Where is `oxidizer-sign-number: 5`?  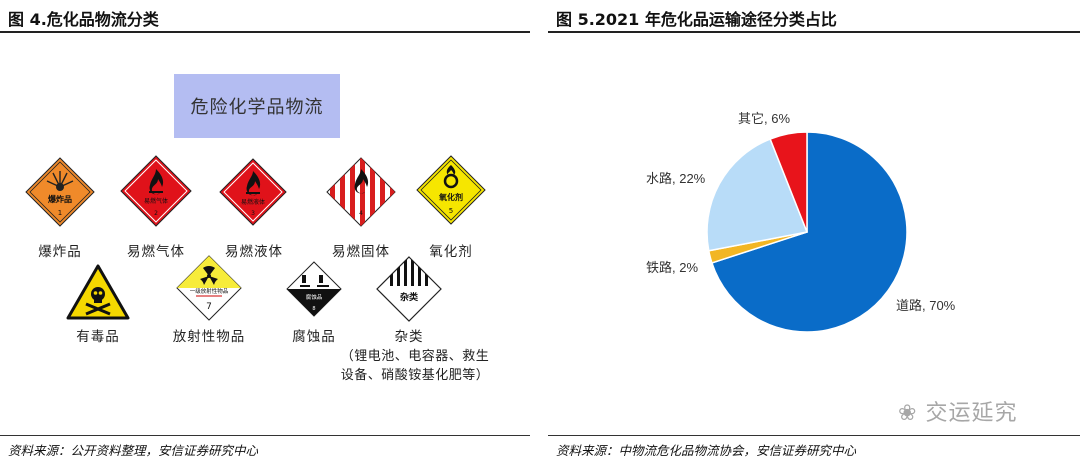 oxidizer-sign-number: 5 is located at coordinates (451, 211).